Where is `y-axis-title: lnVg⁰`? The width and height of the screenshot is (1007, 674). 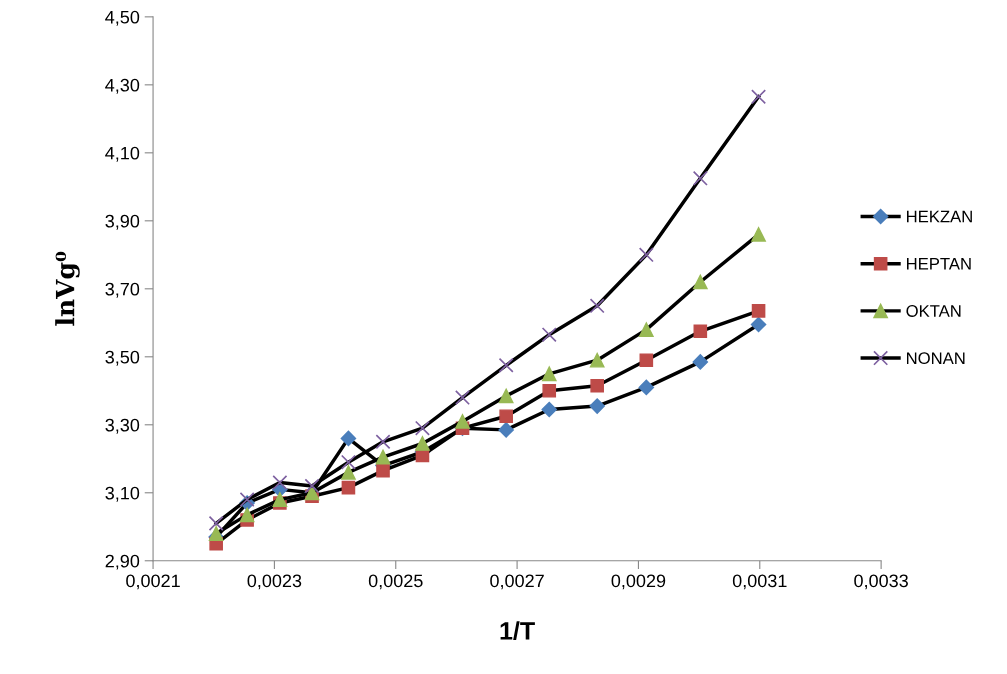
y-axis-title: lnVg⁰ is located at coordinates (67, 288).